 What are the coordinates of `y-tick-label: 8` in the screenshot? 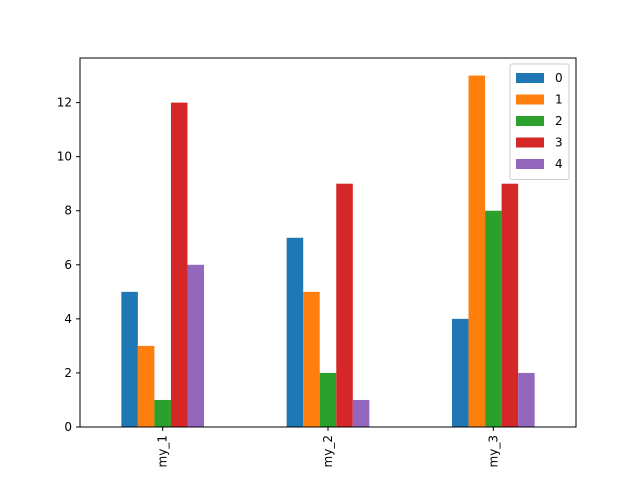 It's located at (68, 211).